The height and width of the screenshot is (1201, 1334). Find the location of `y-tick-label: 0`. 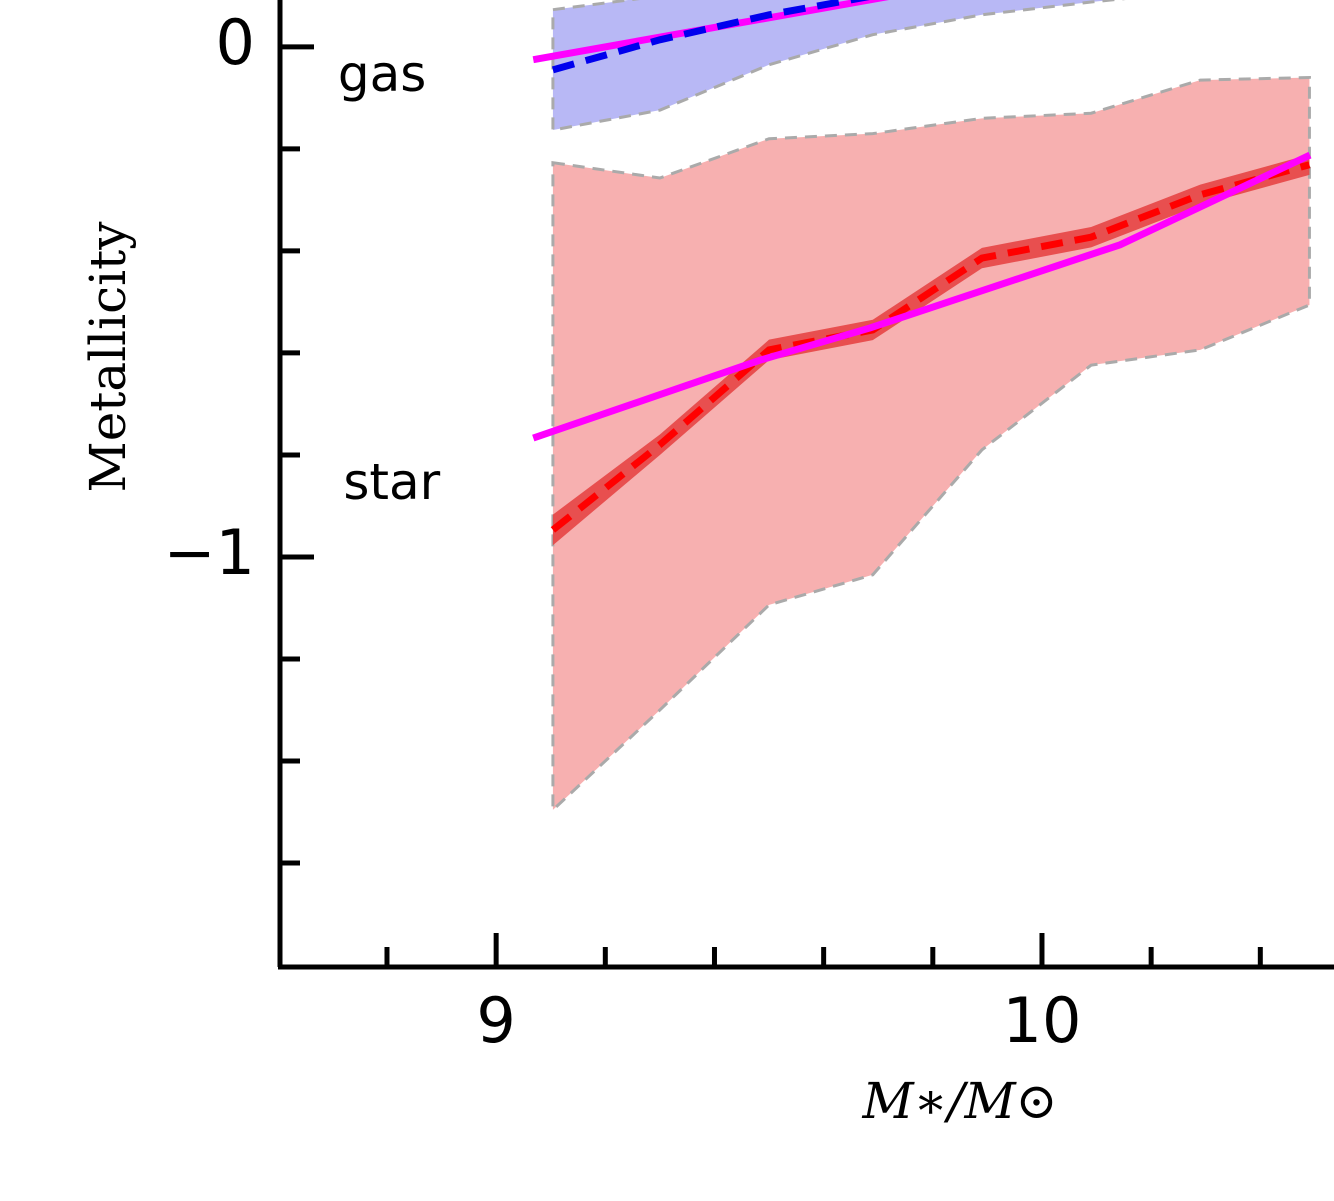

y-tick-label: 0 is located at coordinates (235, 42).